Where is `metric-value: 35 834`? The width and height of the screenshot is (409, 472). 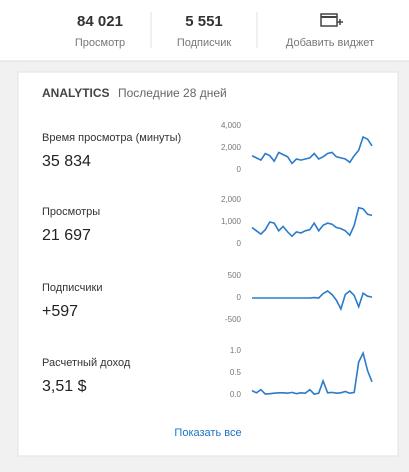 metric-value: 35 834 is located at coordinates (66, 161).